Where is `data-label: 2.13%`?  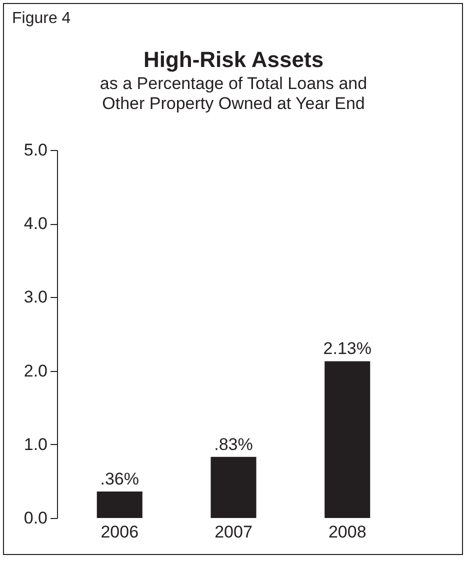 data-label: 2.13% is located at coordinates (347, 348).